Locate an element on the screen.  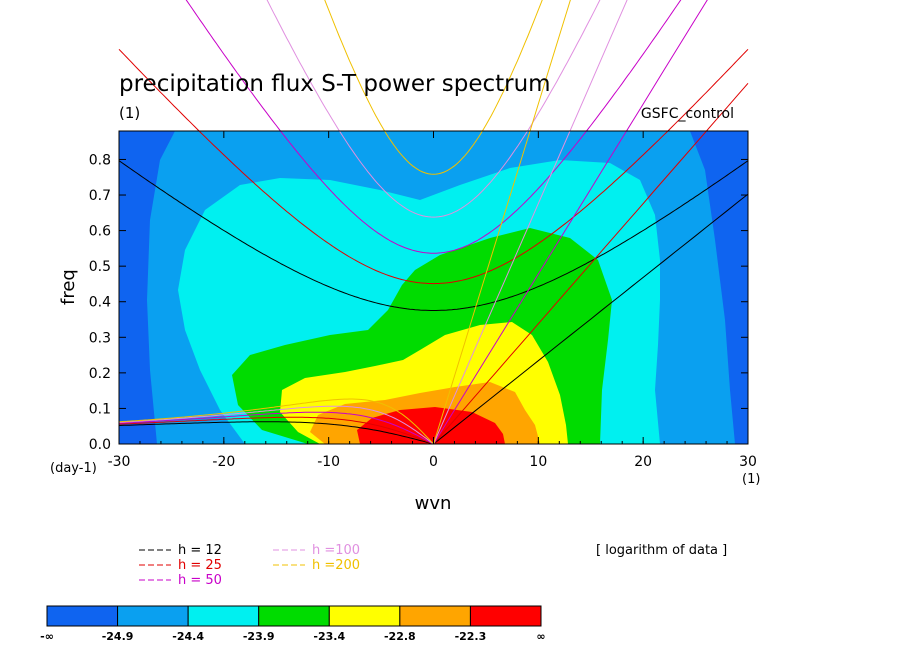
colorbar: -∞ -24.9 -24.4 -23.9 -23.4 -22.8 -22.3 ∞ is located at coordinates (293, 624).